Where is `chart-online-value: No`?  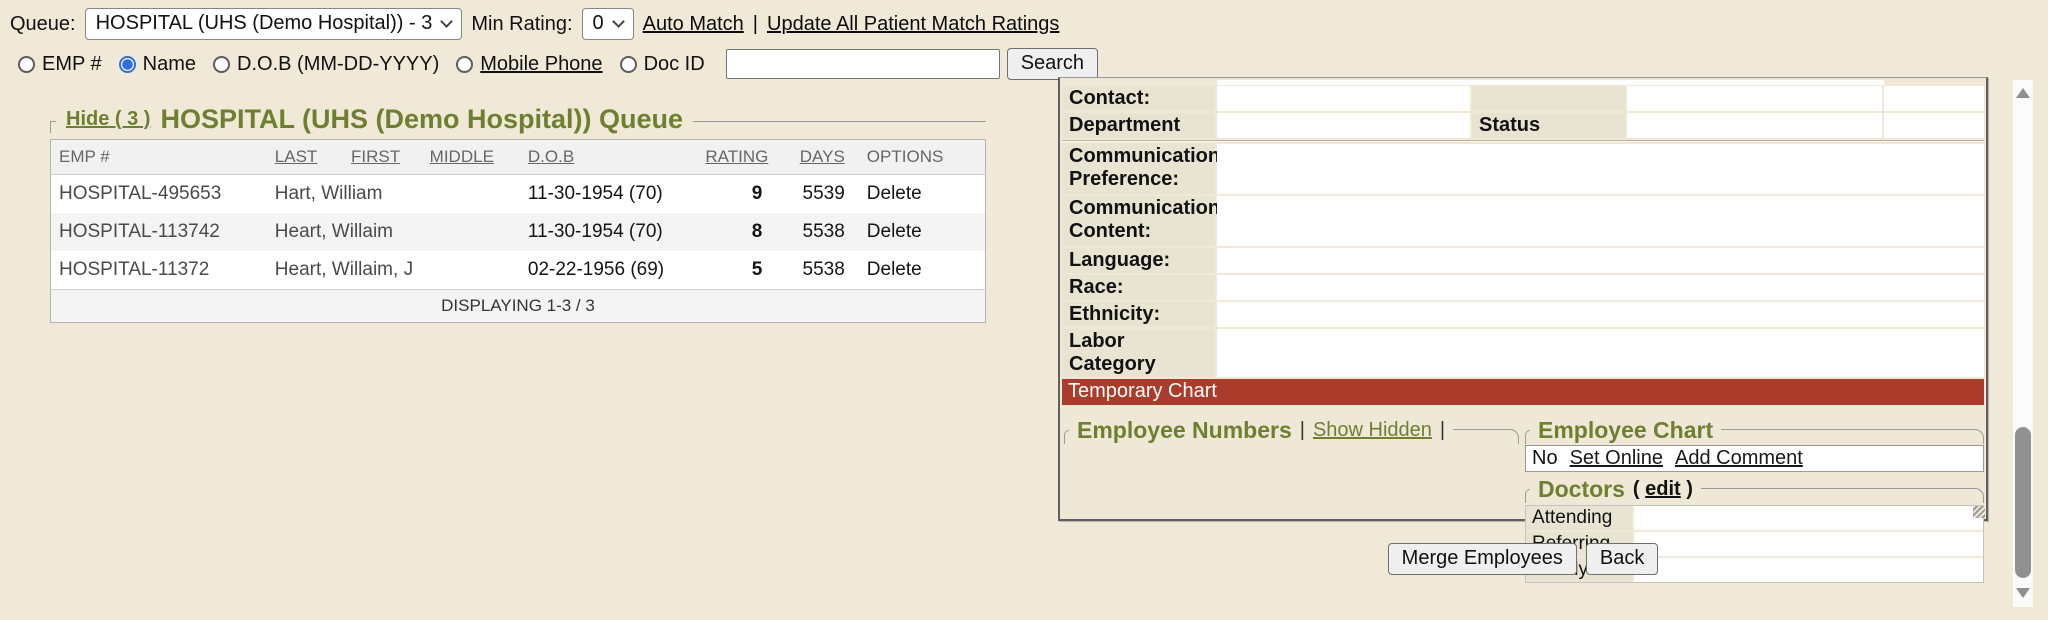
chart-online-value: No is located at coordinates (1545, 458).